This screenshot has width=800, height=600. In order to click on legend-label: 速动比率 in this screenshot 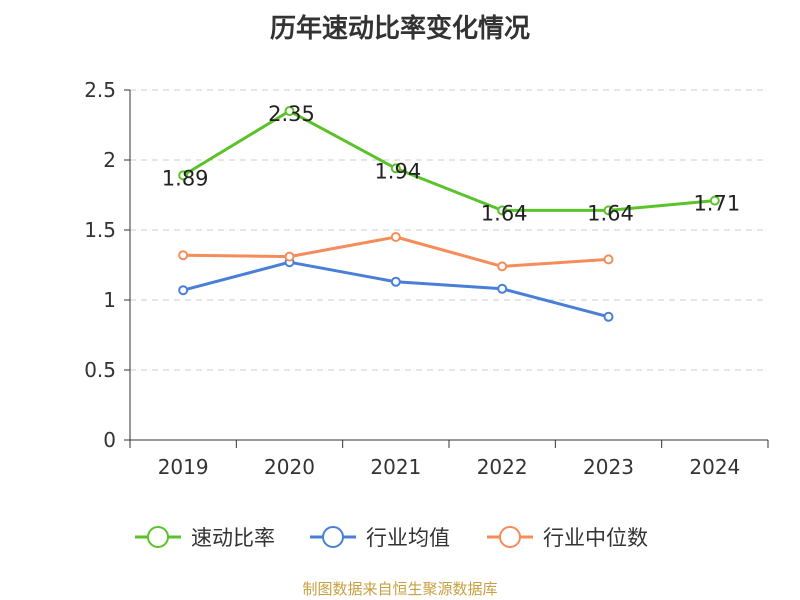, I will do `click(233, 538)`.